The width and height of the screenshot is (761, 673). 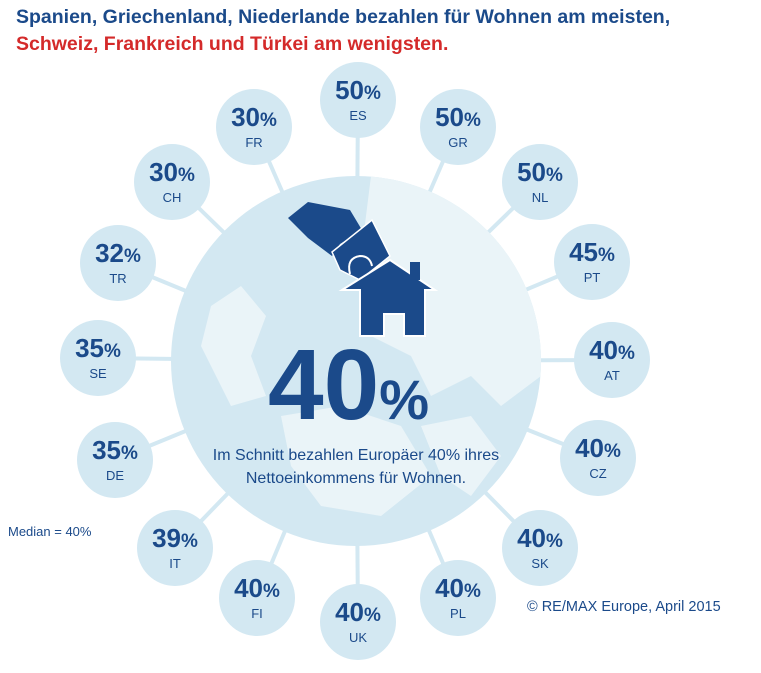 I want to click on country-code: DE, so click(x=115, y=475).